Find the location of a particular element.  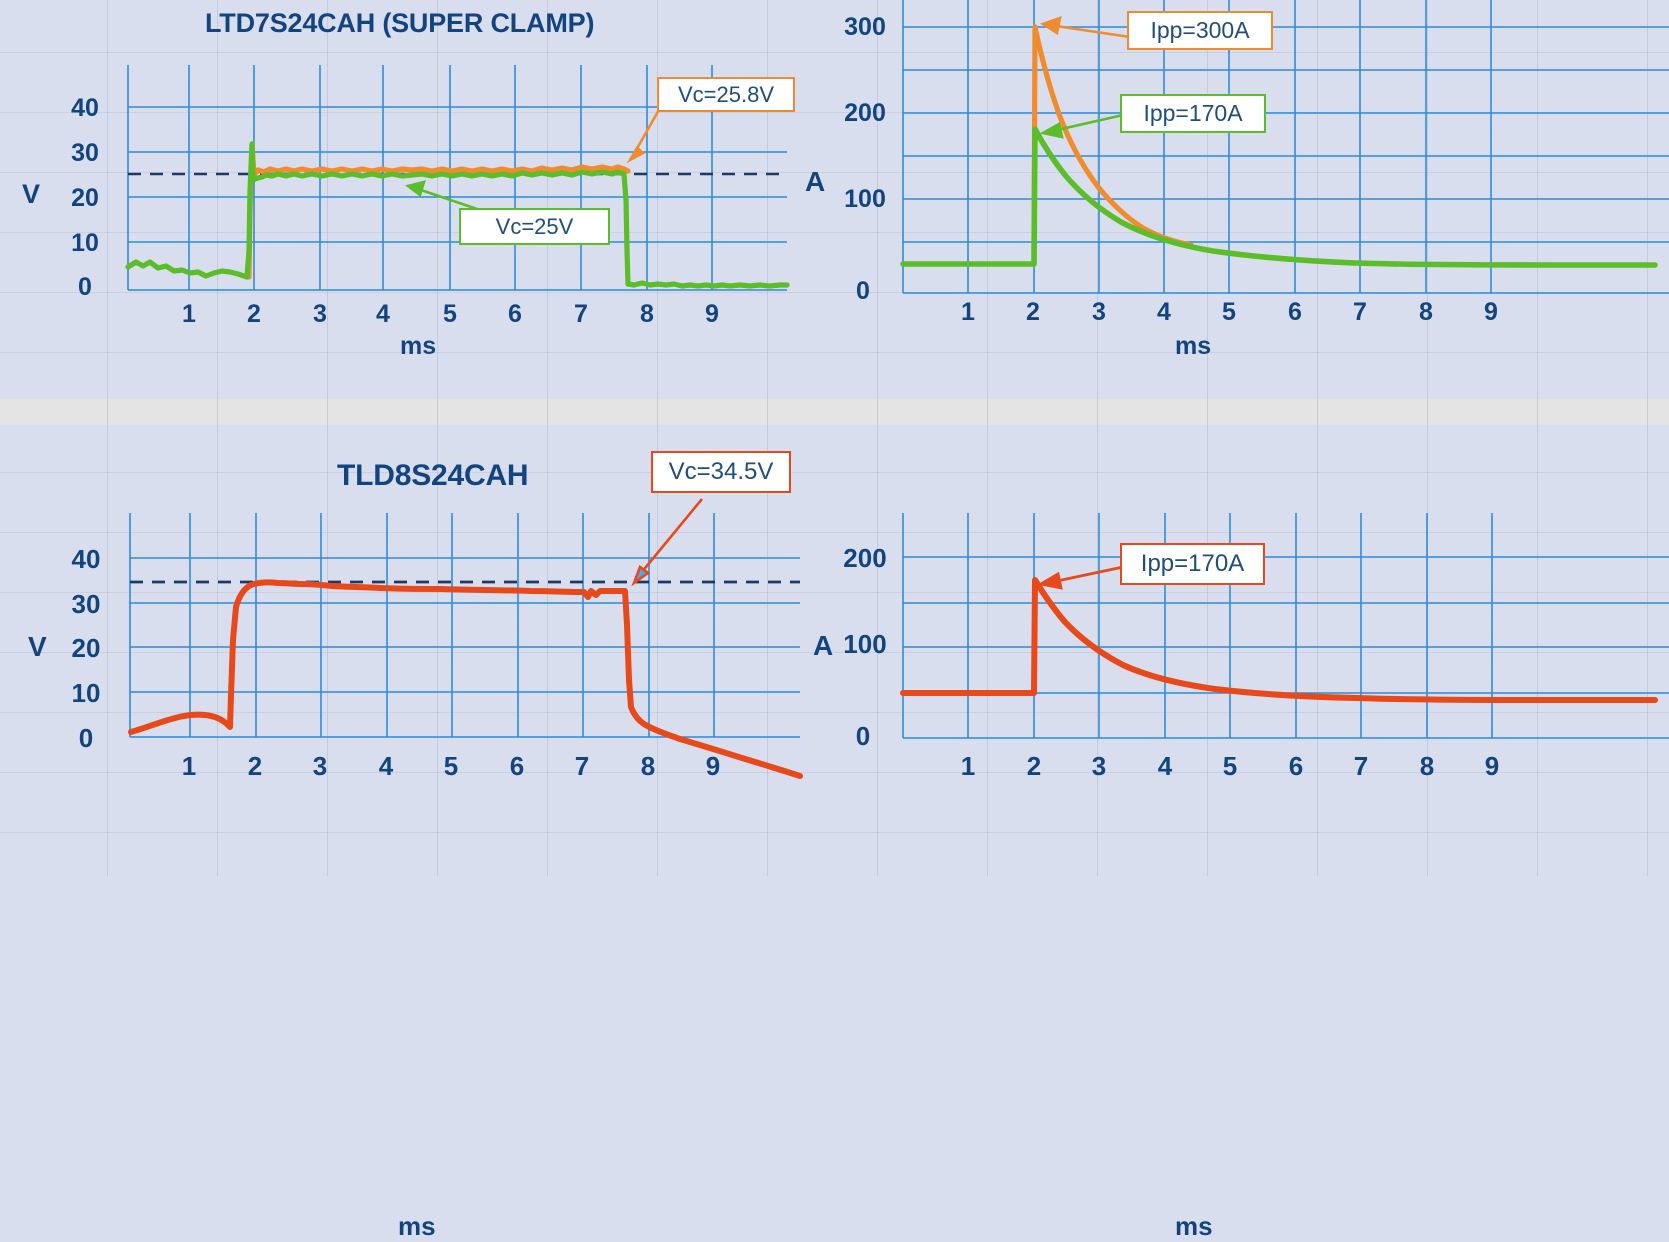

callout-vc-25: Vc=25V is located at coordinates (534, 226).